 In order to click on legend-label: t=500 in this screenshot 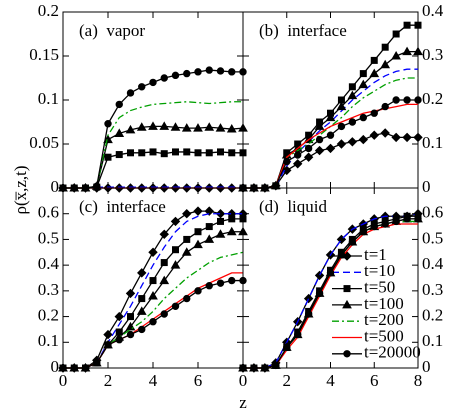, I will do `click(384, 335)`.